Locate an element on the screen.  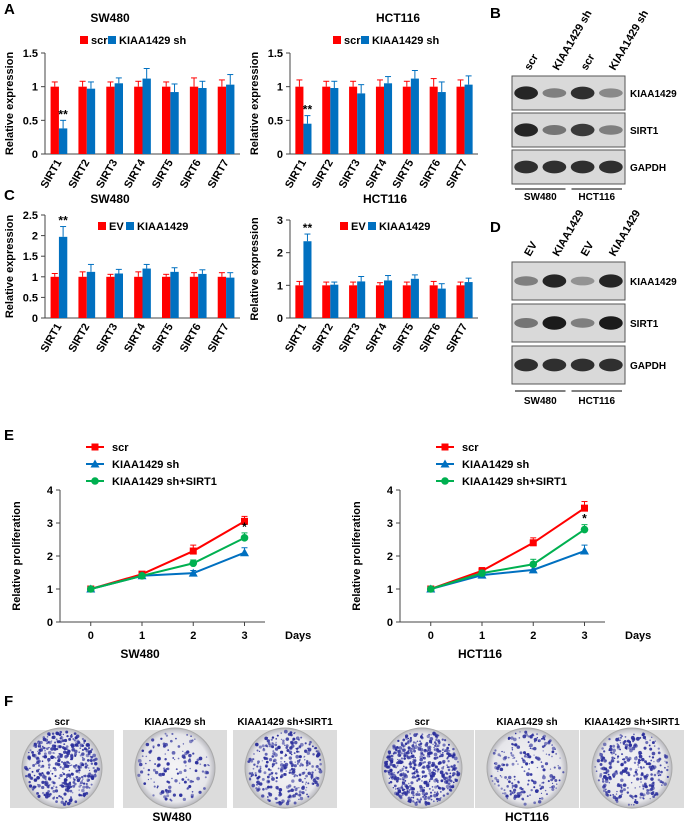
x-tick-label: SIRT3 is located at coordinates (107, 338).